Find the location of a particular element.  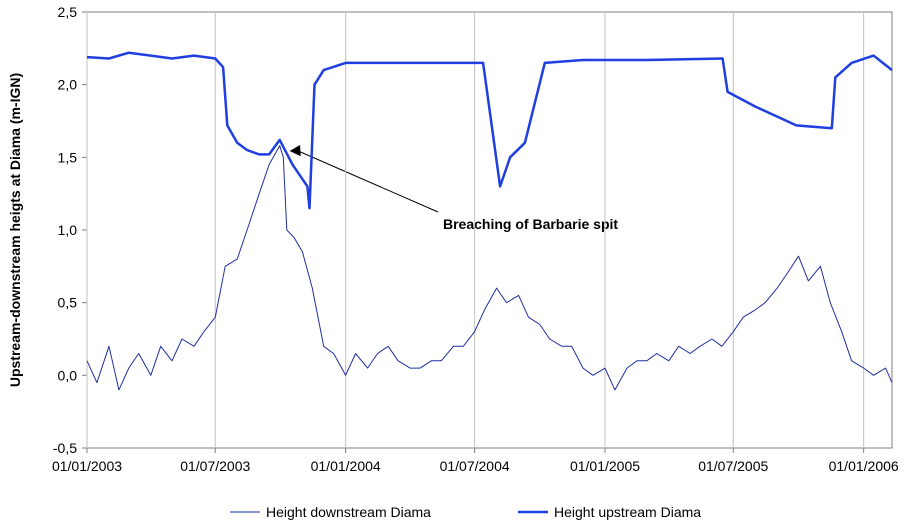

y-tick-label: 2,5 is located at coordinates (68, 12).